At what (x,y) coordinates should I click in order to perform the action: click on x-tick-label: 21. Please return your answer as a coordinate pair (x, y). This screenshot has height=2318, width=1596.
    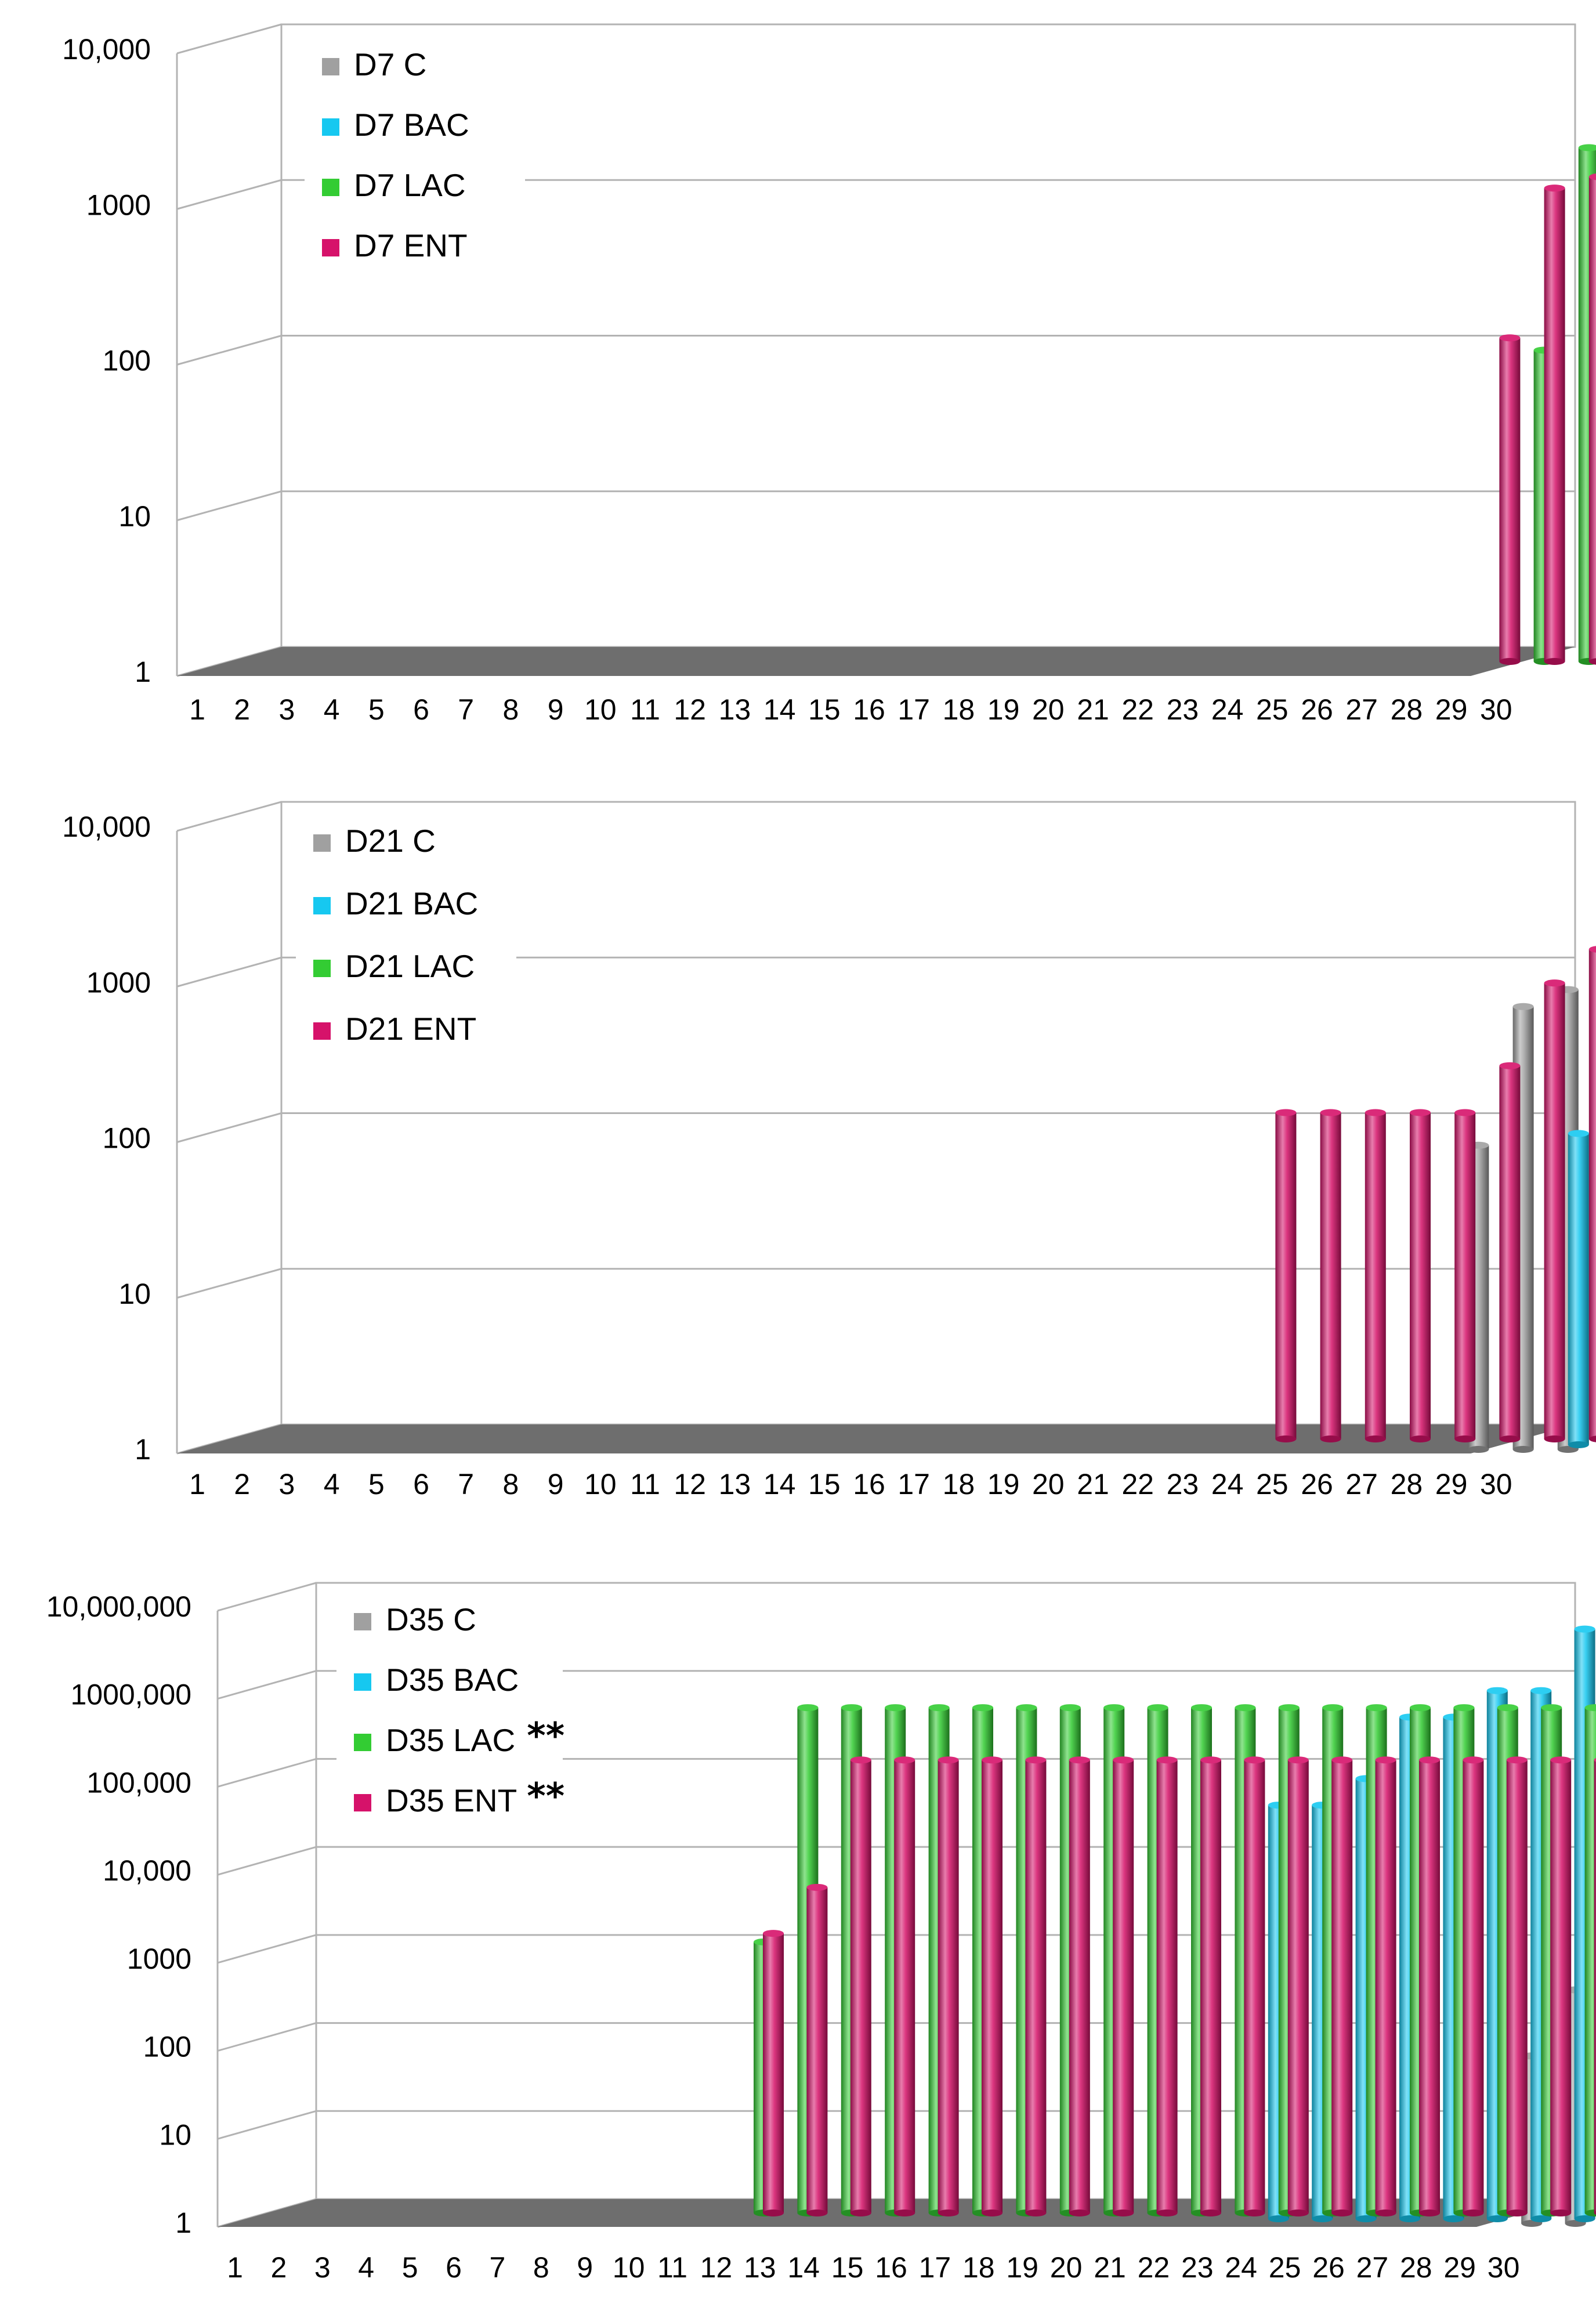
    Looking at the image, I should click on (1093, 1484).